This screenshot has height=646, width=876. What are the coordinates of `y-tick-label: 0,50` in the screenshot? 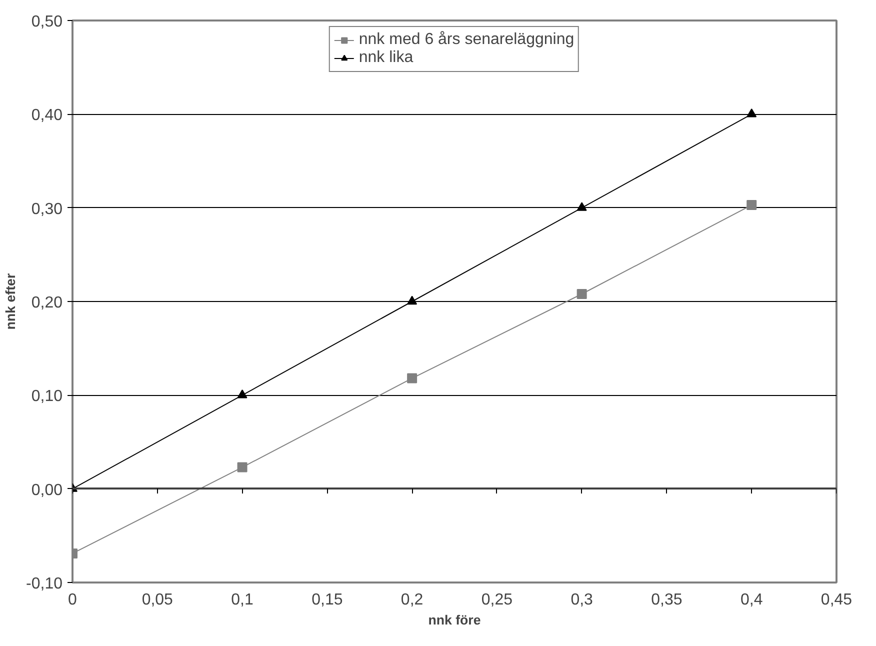 It's located at (47, 22).